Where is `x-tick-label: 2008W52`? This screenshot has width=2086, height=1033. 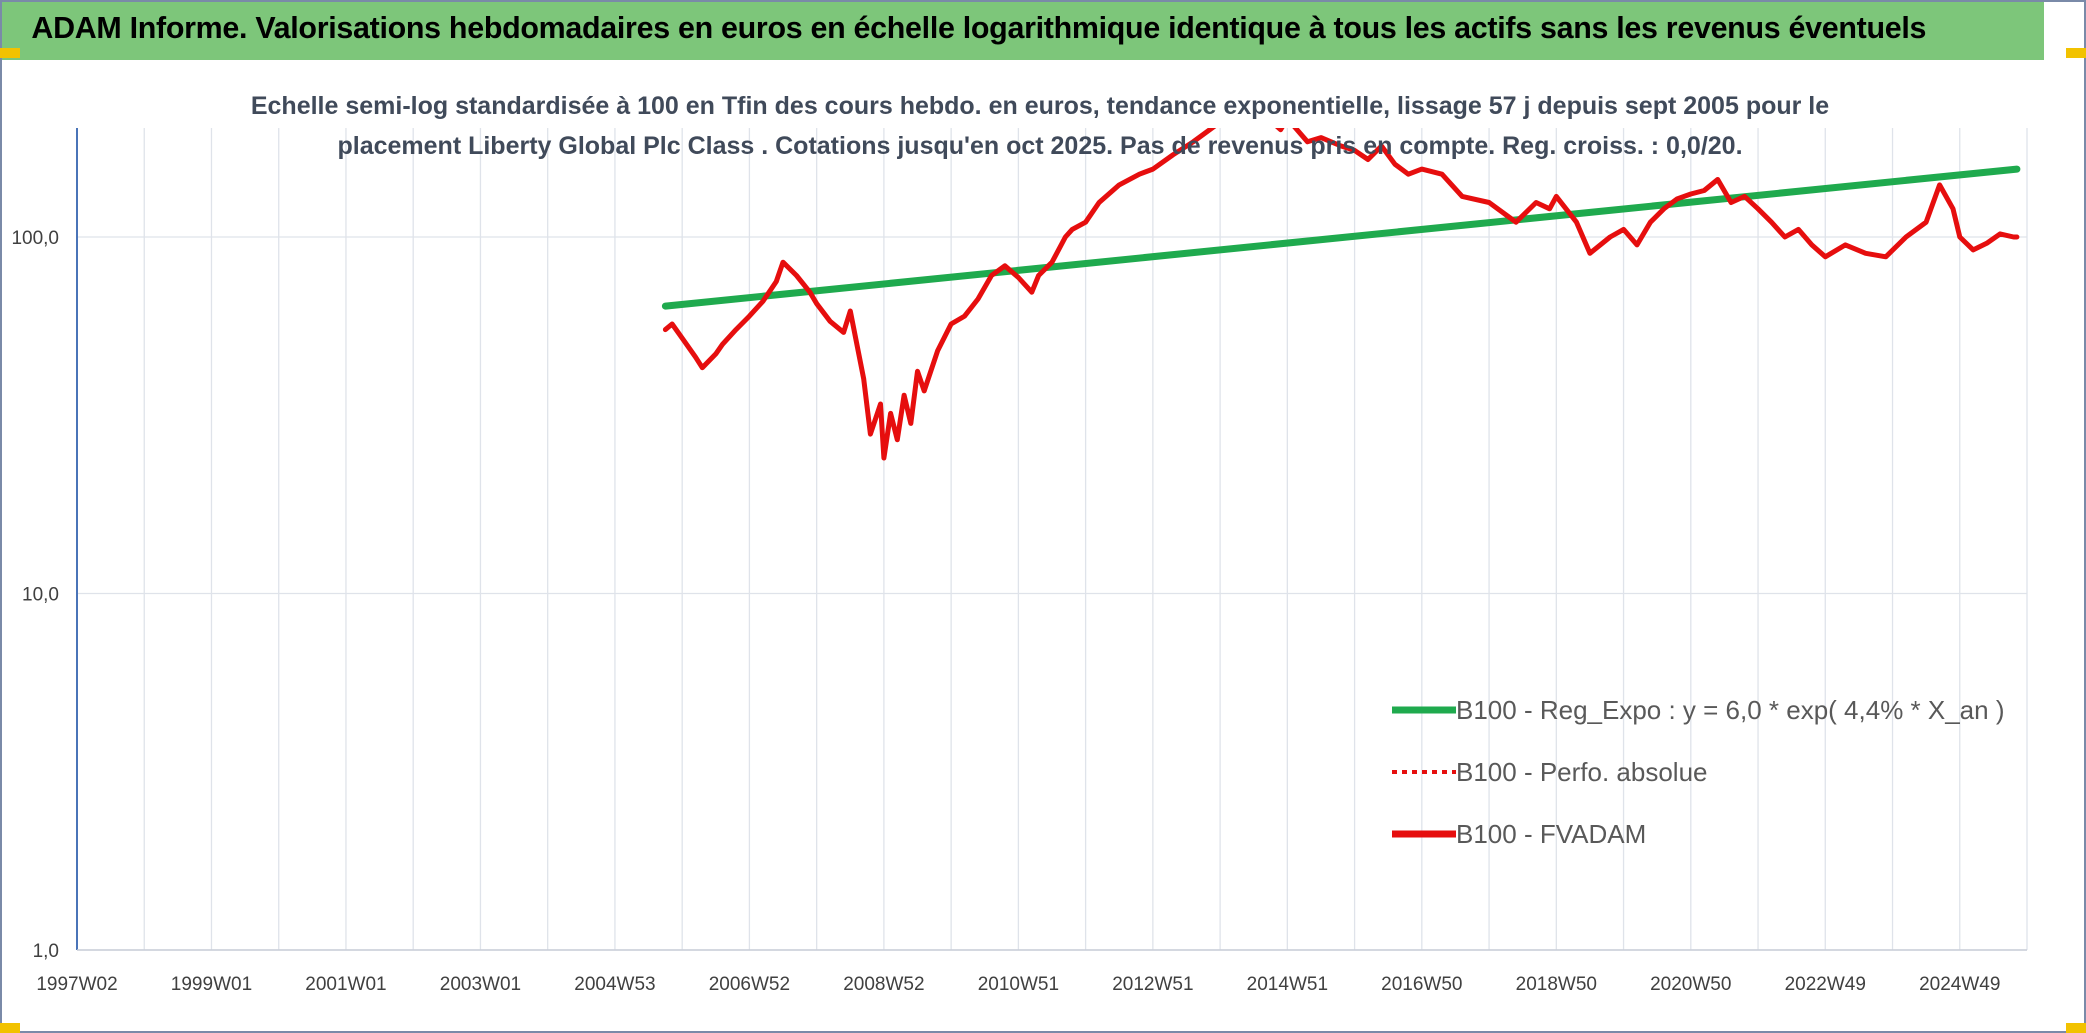 x-tick-label: 2008W52 is located at coordinates (883, 984).